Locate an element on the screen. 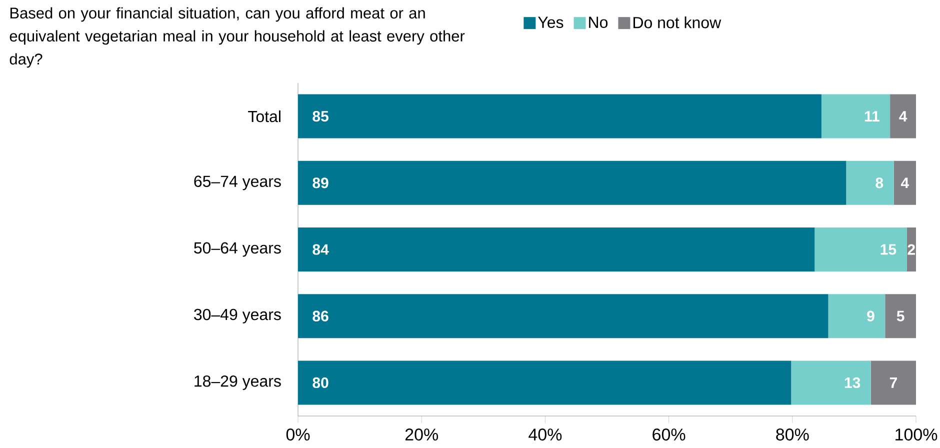 The width and height of the screenshot is (940, 448). data-label: 80 is located at coordinates (320, 382).